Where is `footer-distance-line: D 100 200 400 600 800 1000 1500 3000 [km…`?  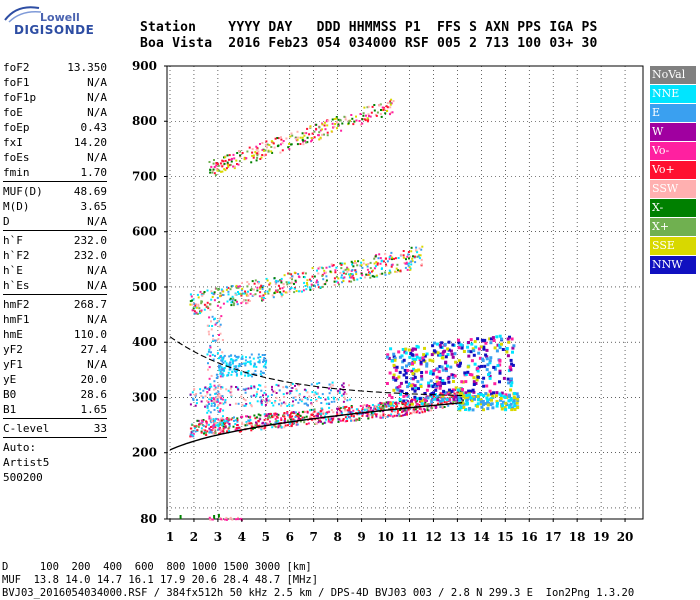 footer-distance-line: D 100 200 400 600 800 1000 1500 3000 [km… is located at coordinates (157, 567).